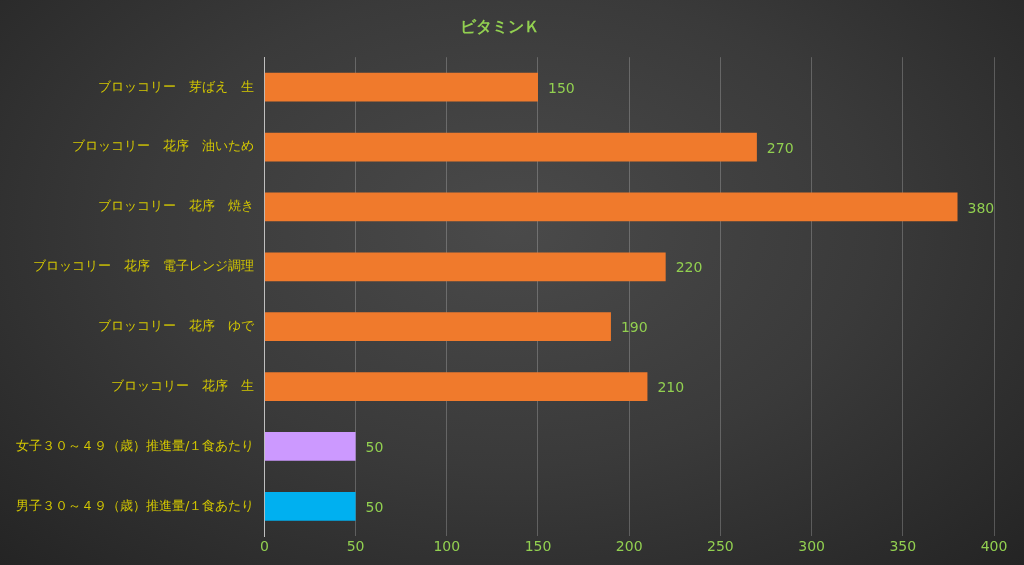 The width and height of the screenshot is (1024, 565). Describe the element at coordinates (634, 327) in the screenshot. I see `data-label: 190` at that location.